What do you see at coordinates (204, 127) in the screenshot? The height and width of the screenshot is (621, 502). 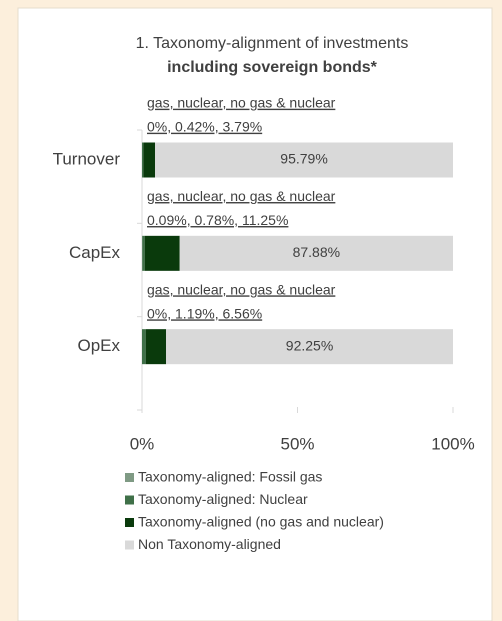 I see `annotation: 0%, 0.42%, 3.79%` at bounding box center [204, 127].